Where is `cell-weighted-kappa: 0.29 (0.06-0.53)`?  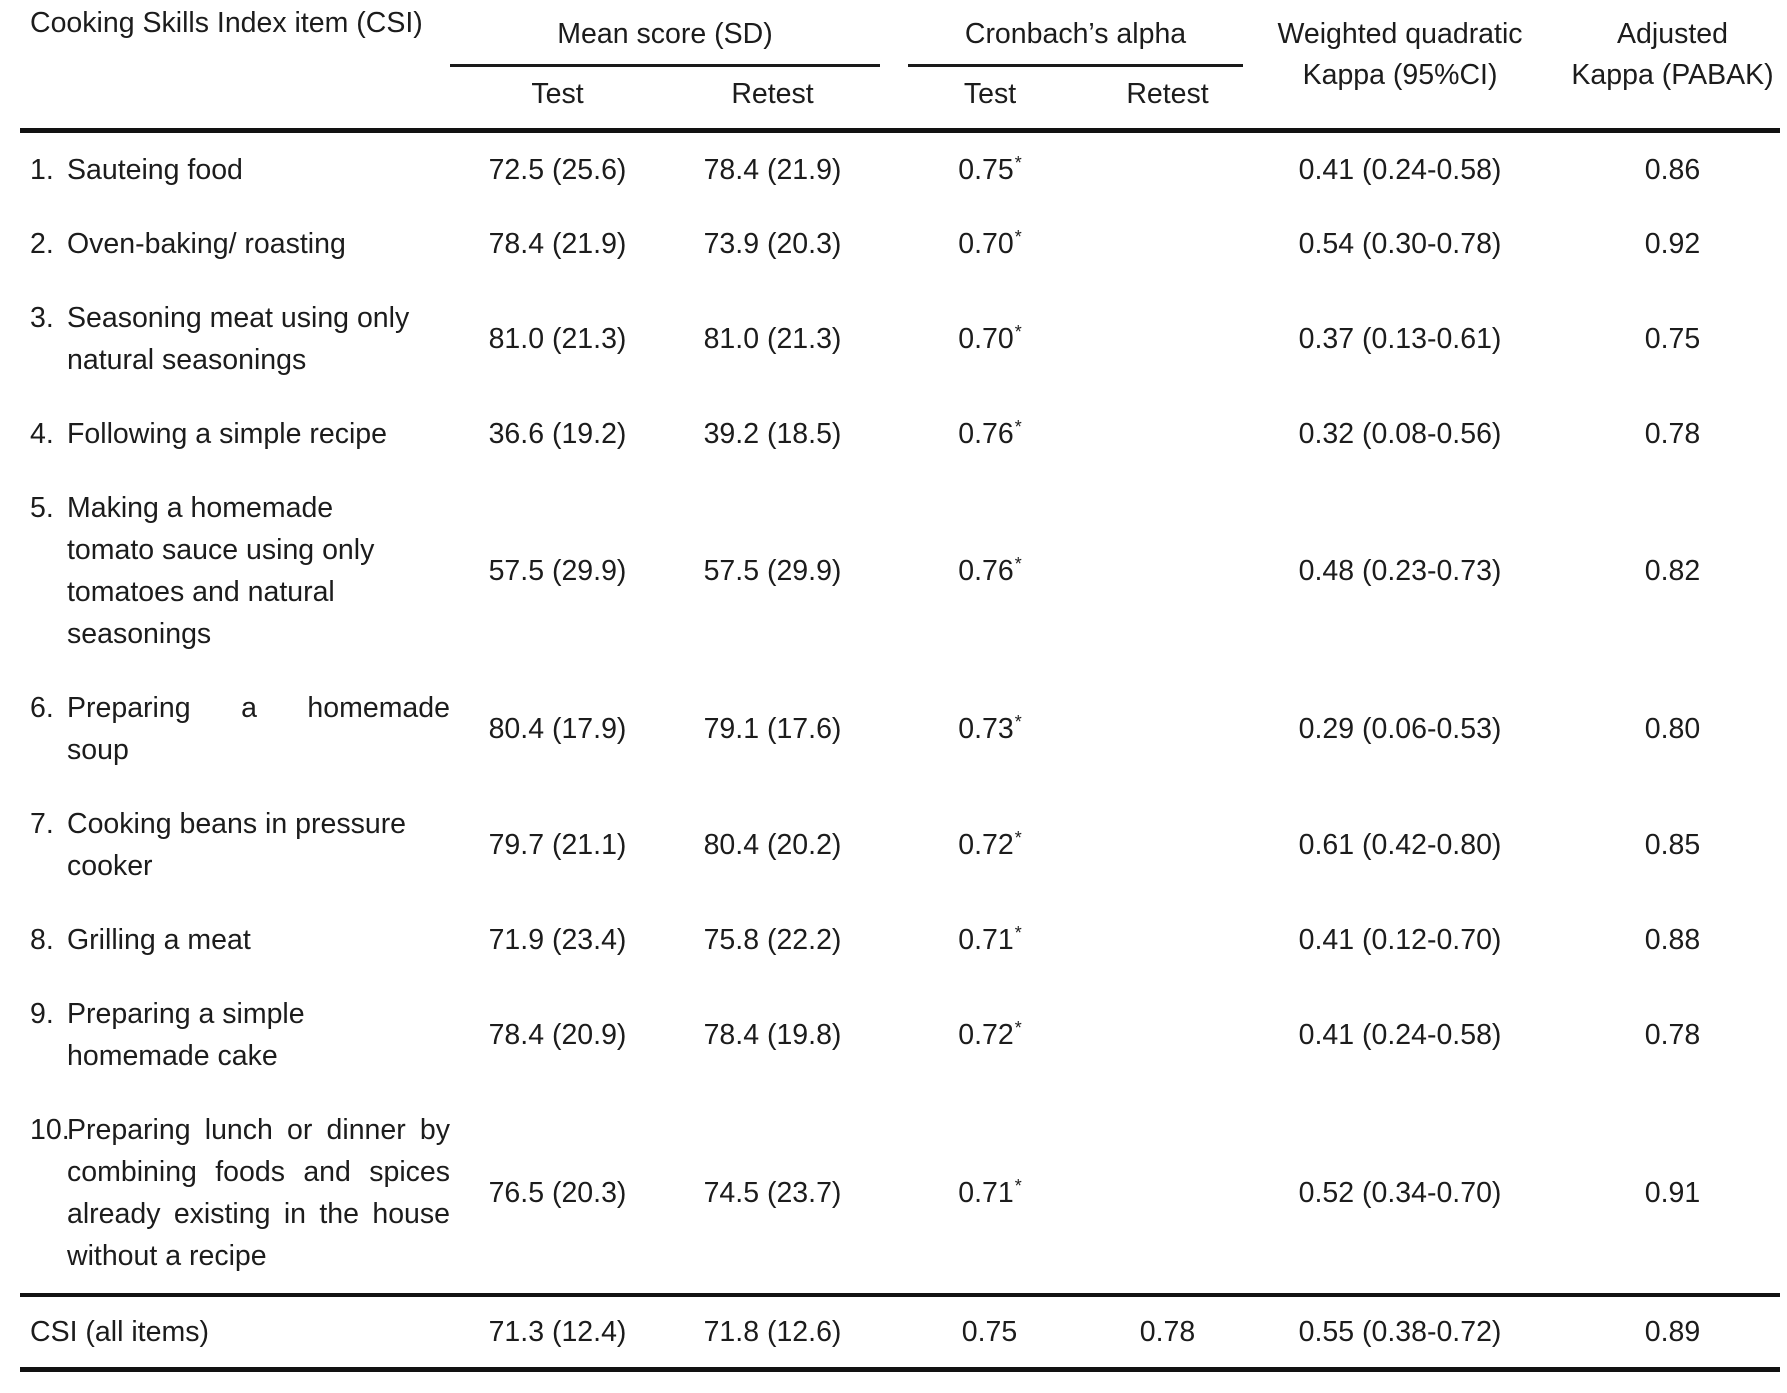 cell-weighted-kappa: 0.29 (0.06-0.53) is located at coordinates (1400, 729).